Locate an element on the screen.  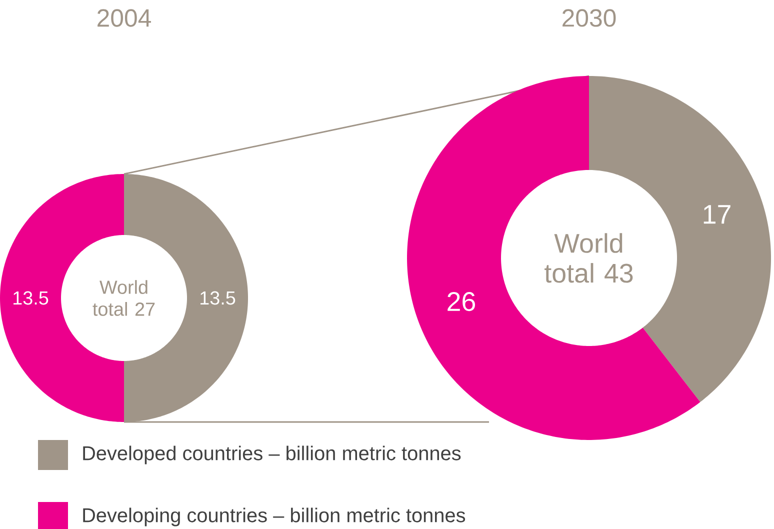
data-label: 17 is located at coordinates (717, 214).